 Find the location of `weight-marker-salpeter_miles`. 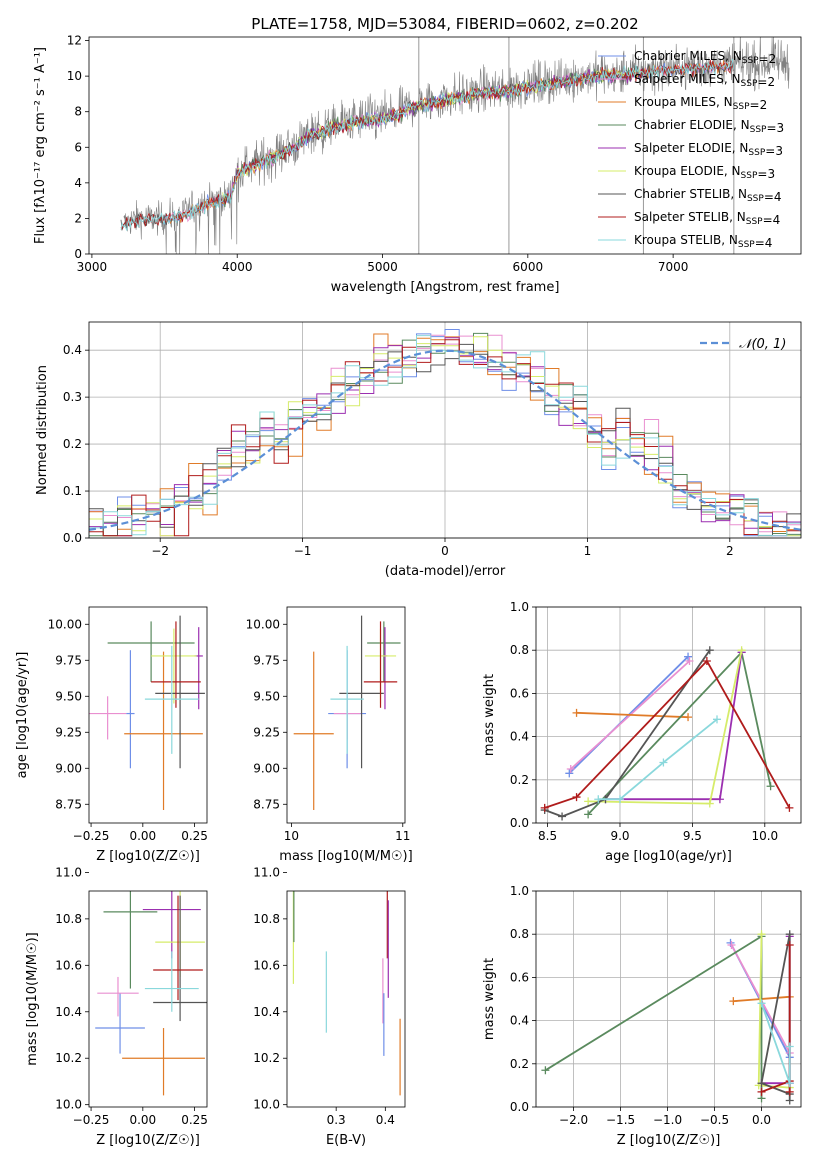

weight-marker-salpeter_miles is located at coordinates (689, 661).